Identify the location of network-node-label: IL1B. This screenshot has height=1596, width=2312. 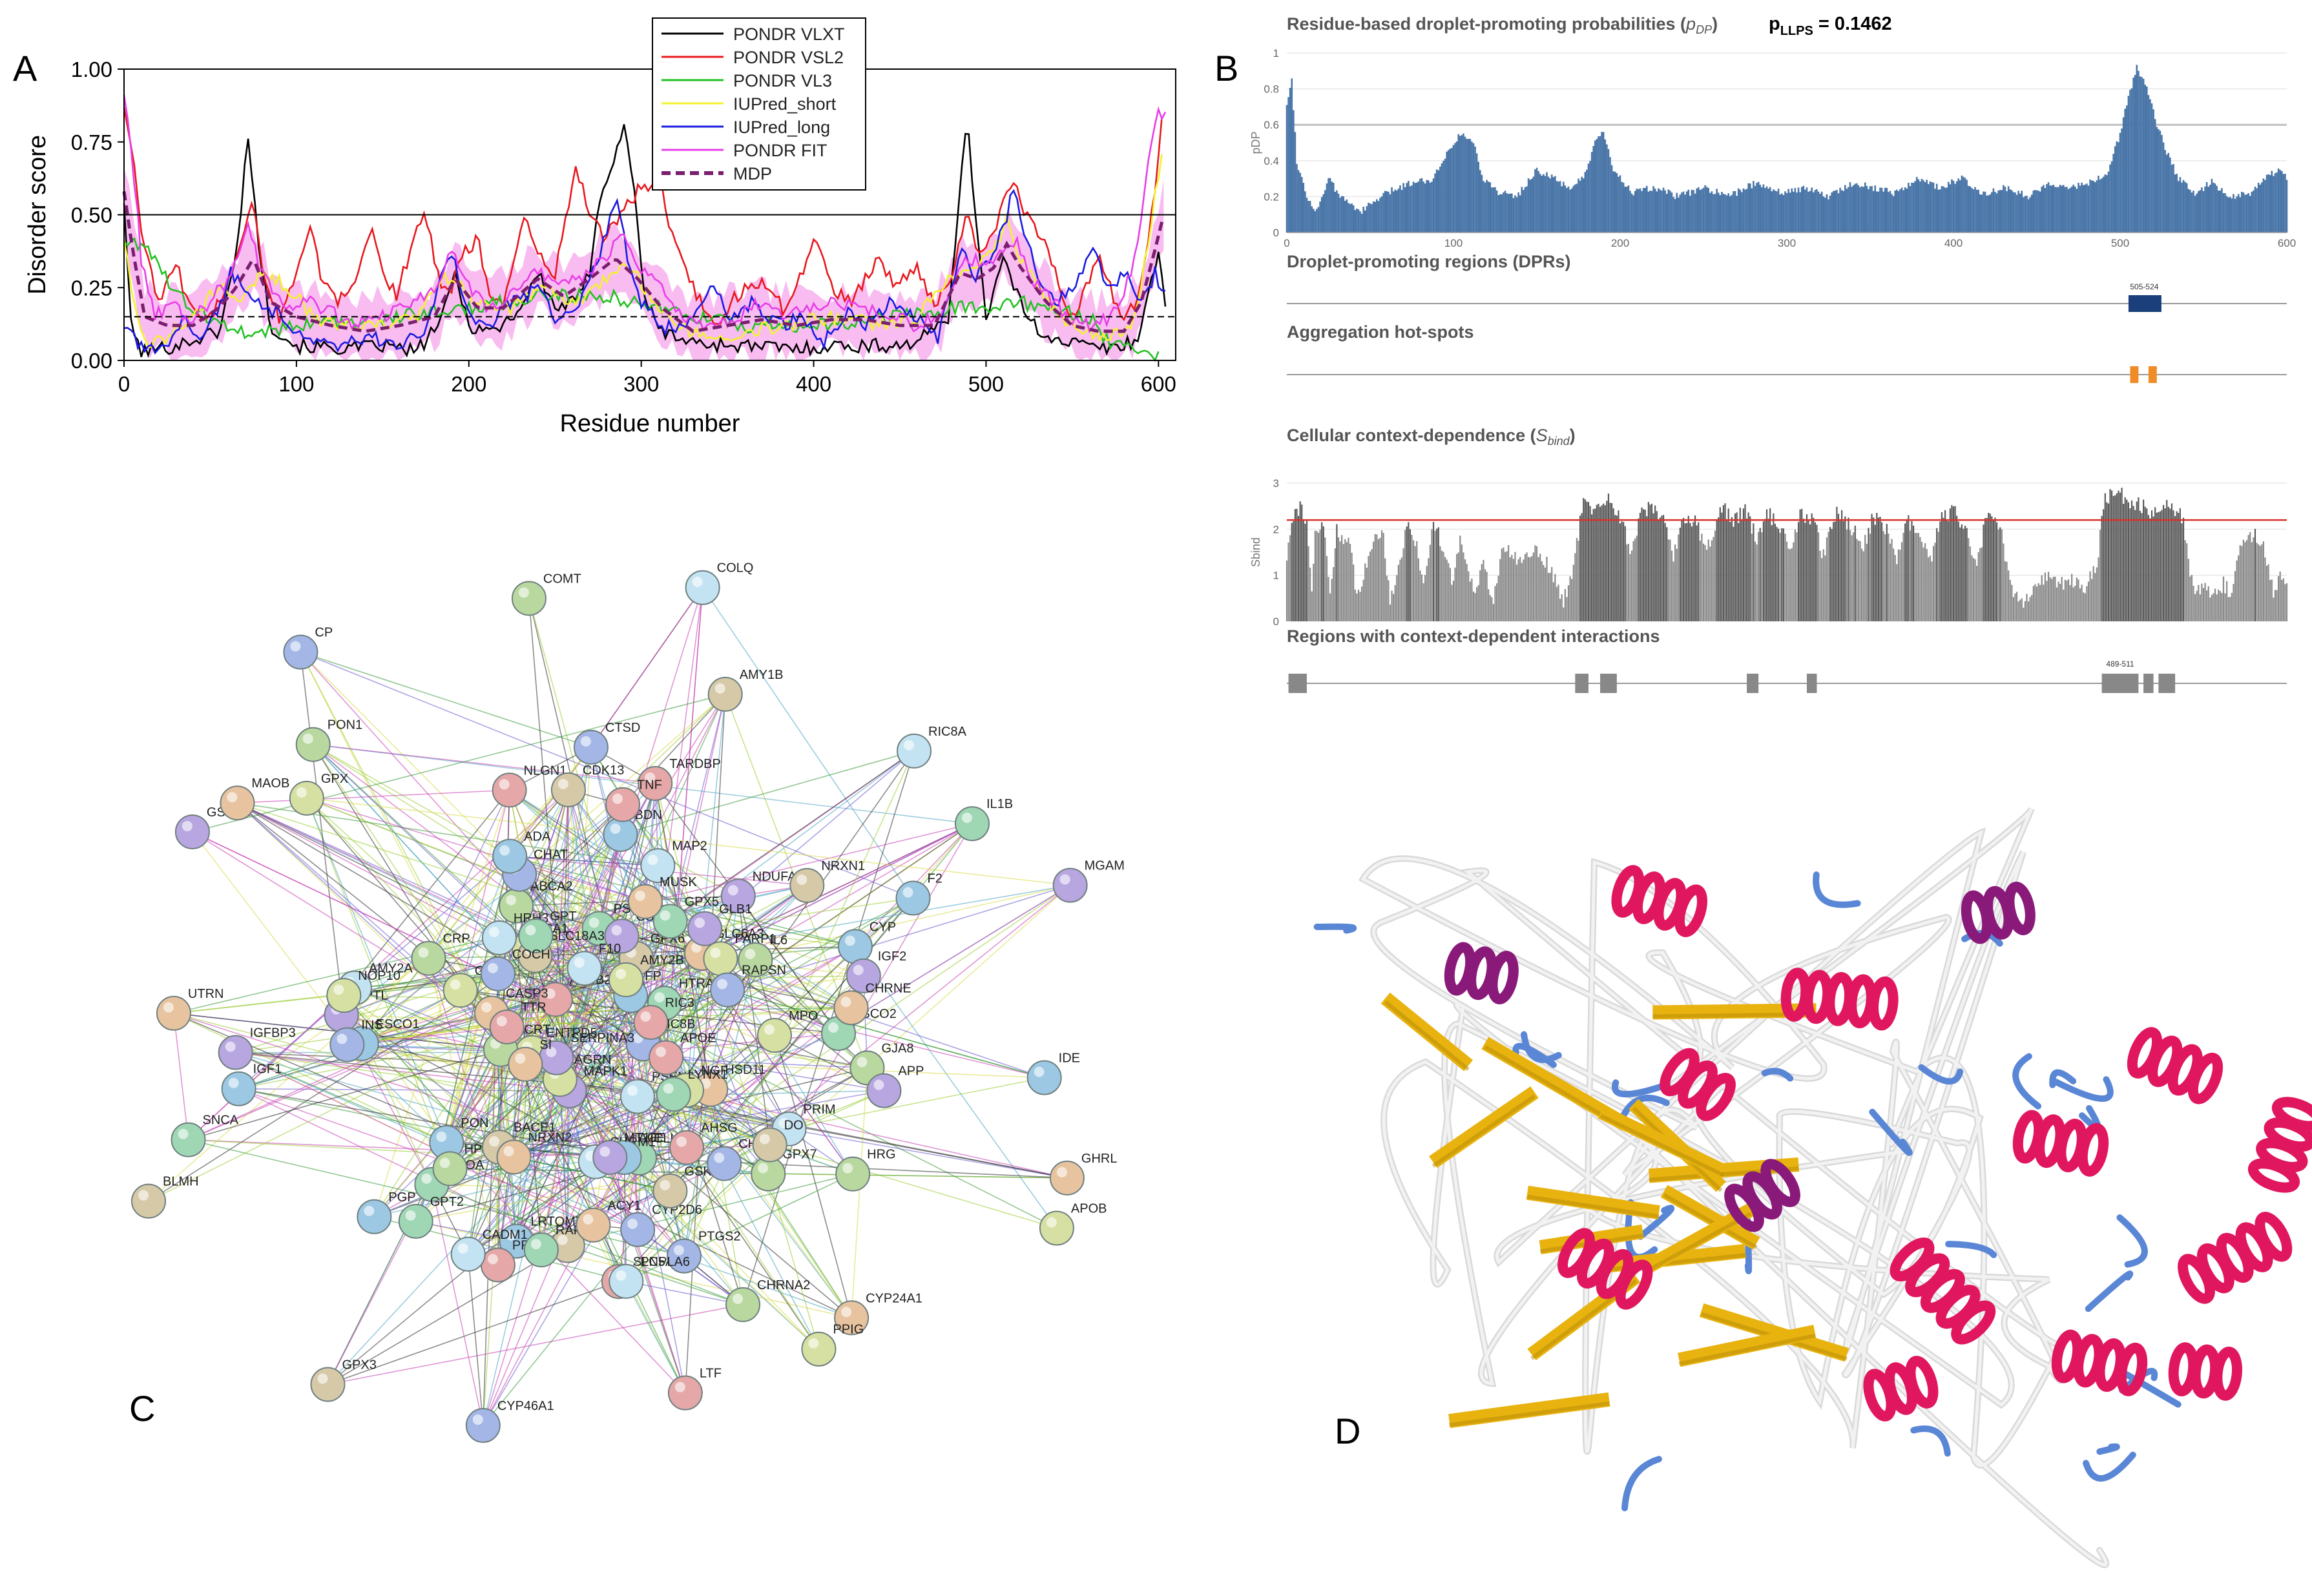
(999, 804).